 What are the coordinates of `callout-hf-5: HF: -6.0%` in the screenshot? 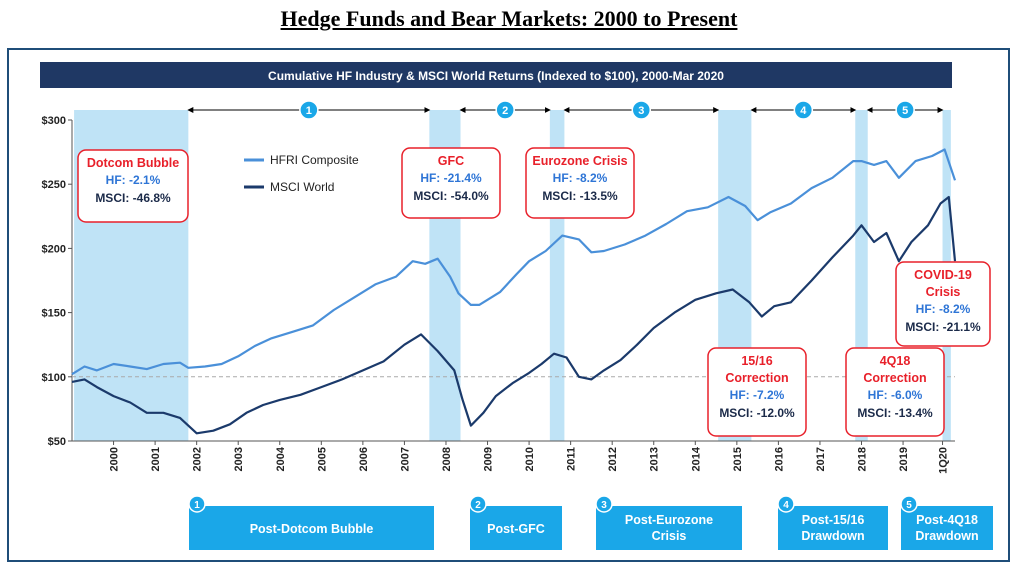 It's located at (895, 395).